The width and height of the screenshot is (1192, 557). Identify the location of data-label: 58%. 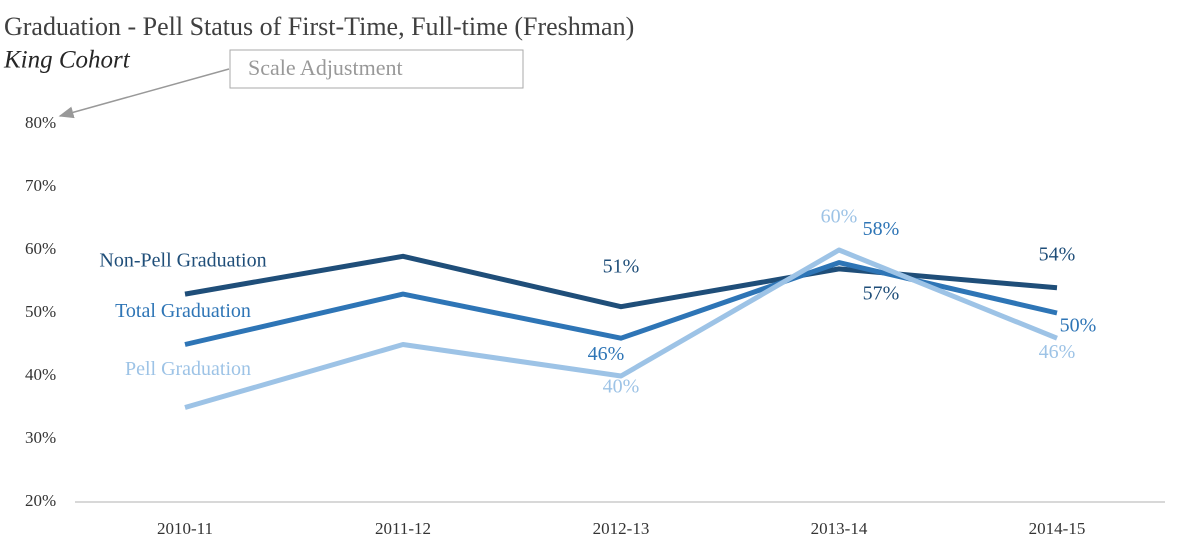
(881, 229).